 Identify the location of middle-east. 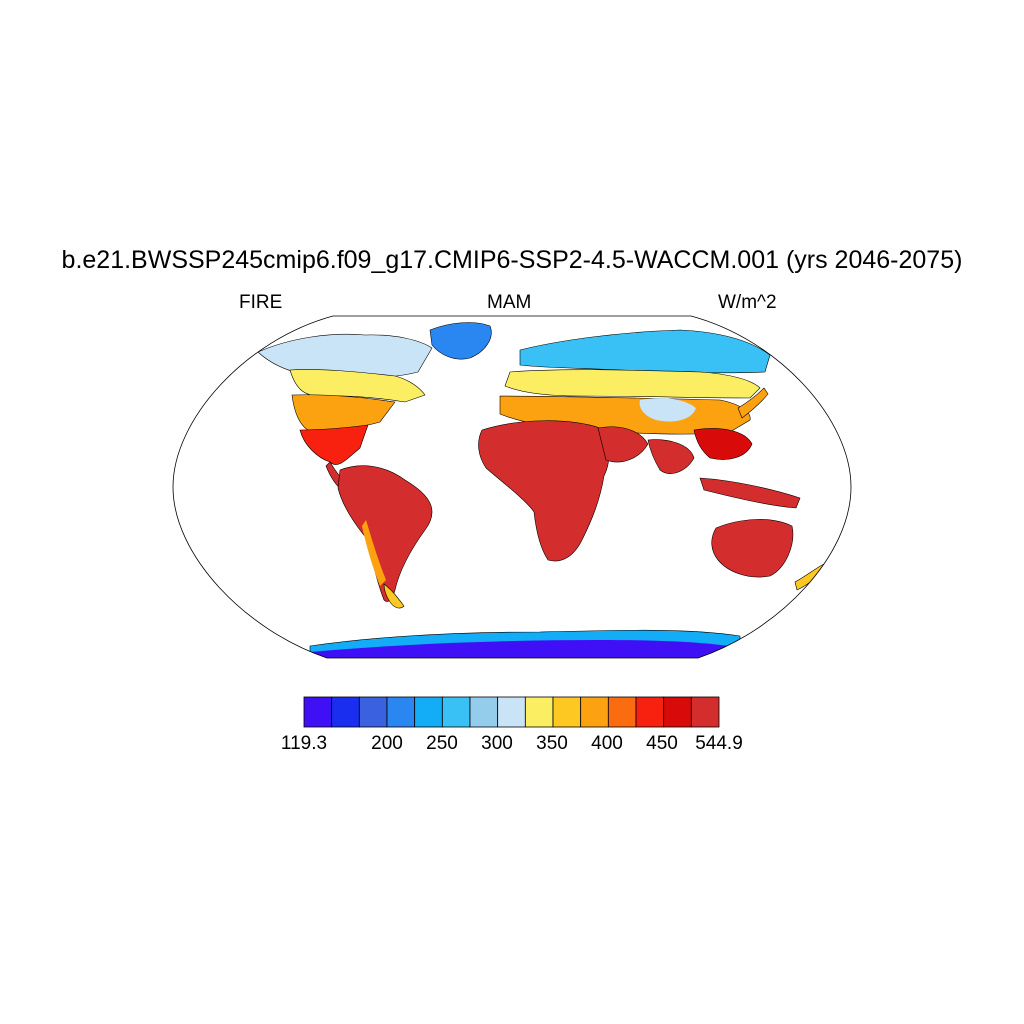
(623, 444).